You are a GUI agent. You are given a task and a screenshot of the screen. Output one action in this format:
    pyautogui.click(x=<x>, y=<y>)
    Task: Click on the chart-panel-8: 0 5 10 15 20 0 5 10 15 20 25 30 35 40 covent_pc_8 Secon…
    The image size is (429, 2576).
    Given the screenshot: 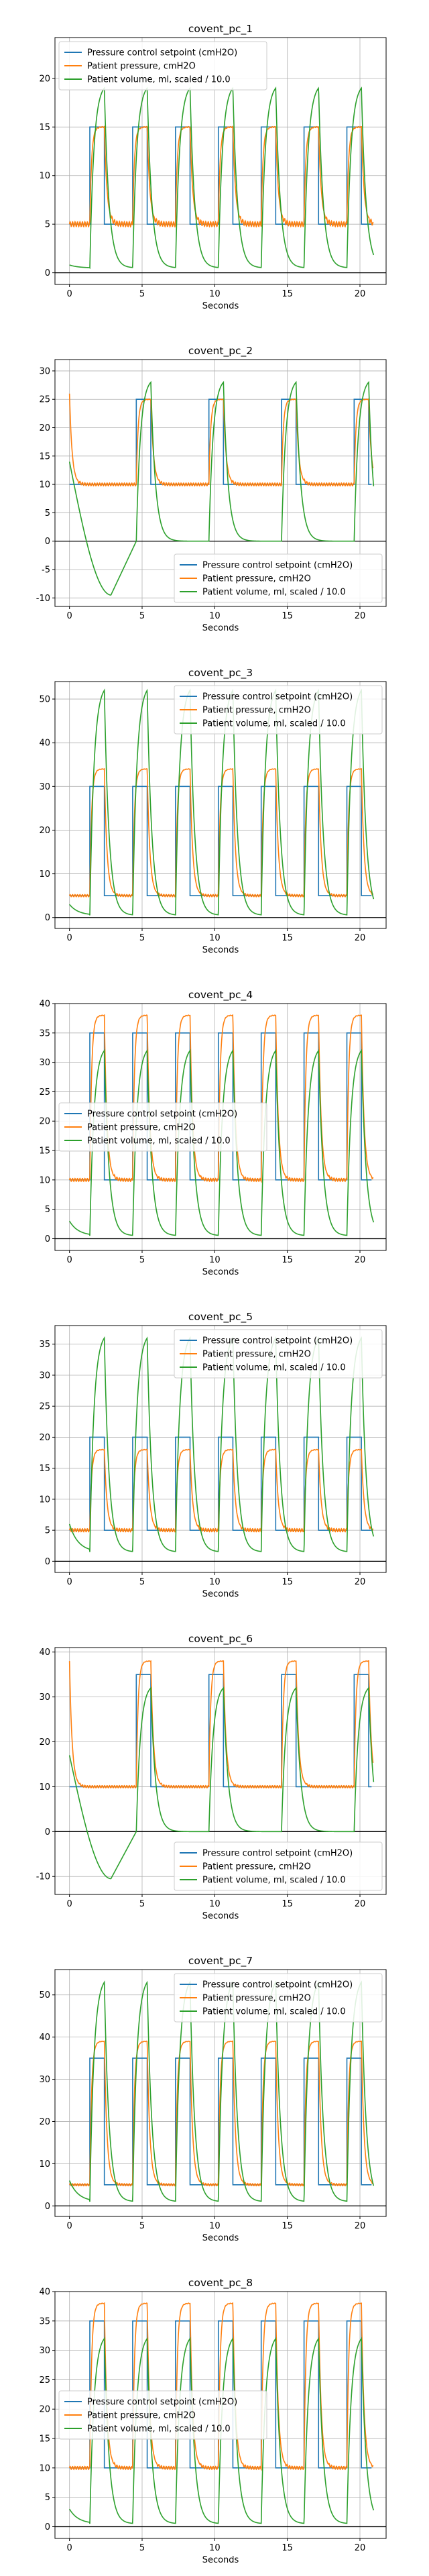 What is the action you would take?
    pyautogui.click(x=213, y=2421)
    